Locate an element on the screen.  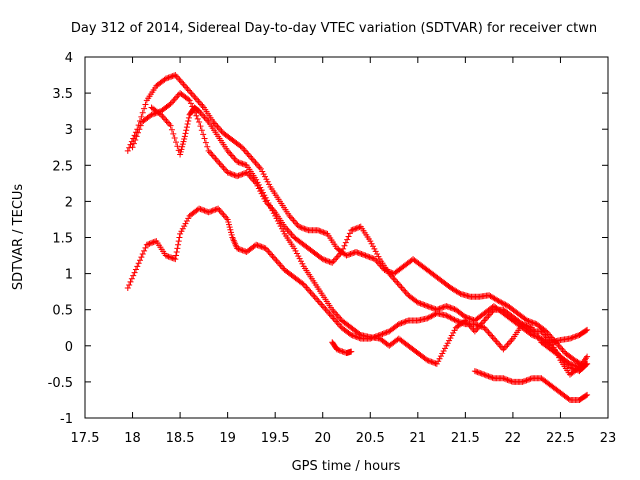
y-tick-label: 4 is located at coordinates (69, 58).